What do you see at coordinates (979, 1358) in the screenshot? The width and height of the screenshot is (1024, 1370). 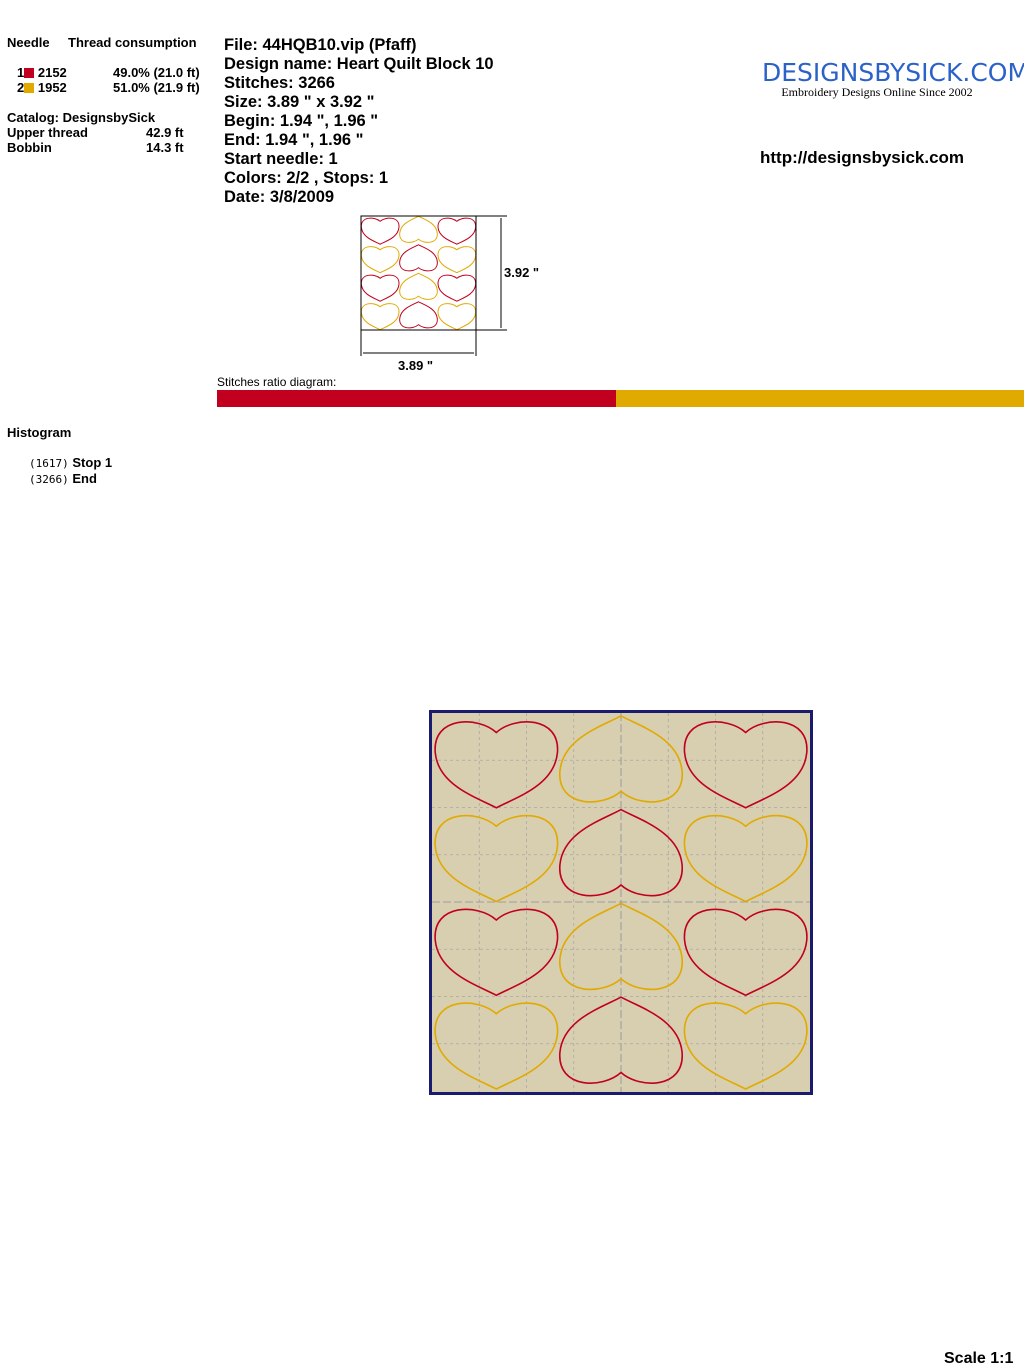 I see `scale-label: Scale 1:1` at bounding box center [979, 1358].